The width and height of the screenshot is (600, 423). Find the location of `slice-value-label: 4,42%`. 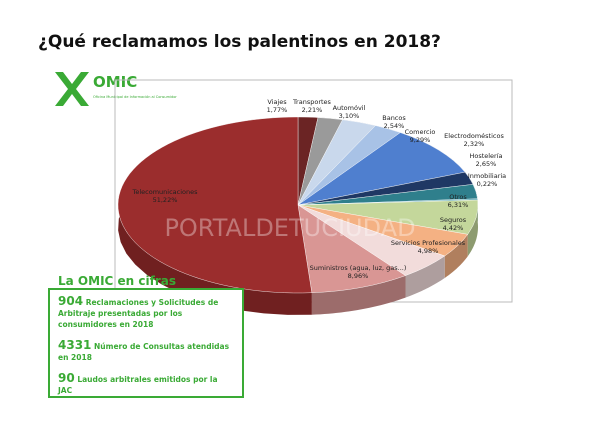

slice-value-label: 4,42% is located at coordinates (453, 228).